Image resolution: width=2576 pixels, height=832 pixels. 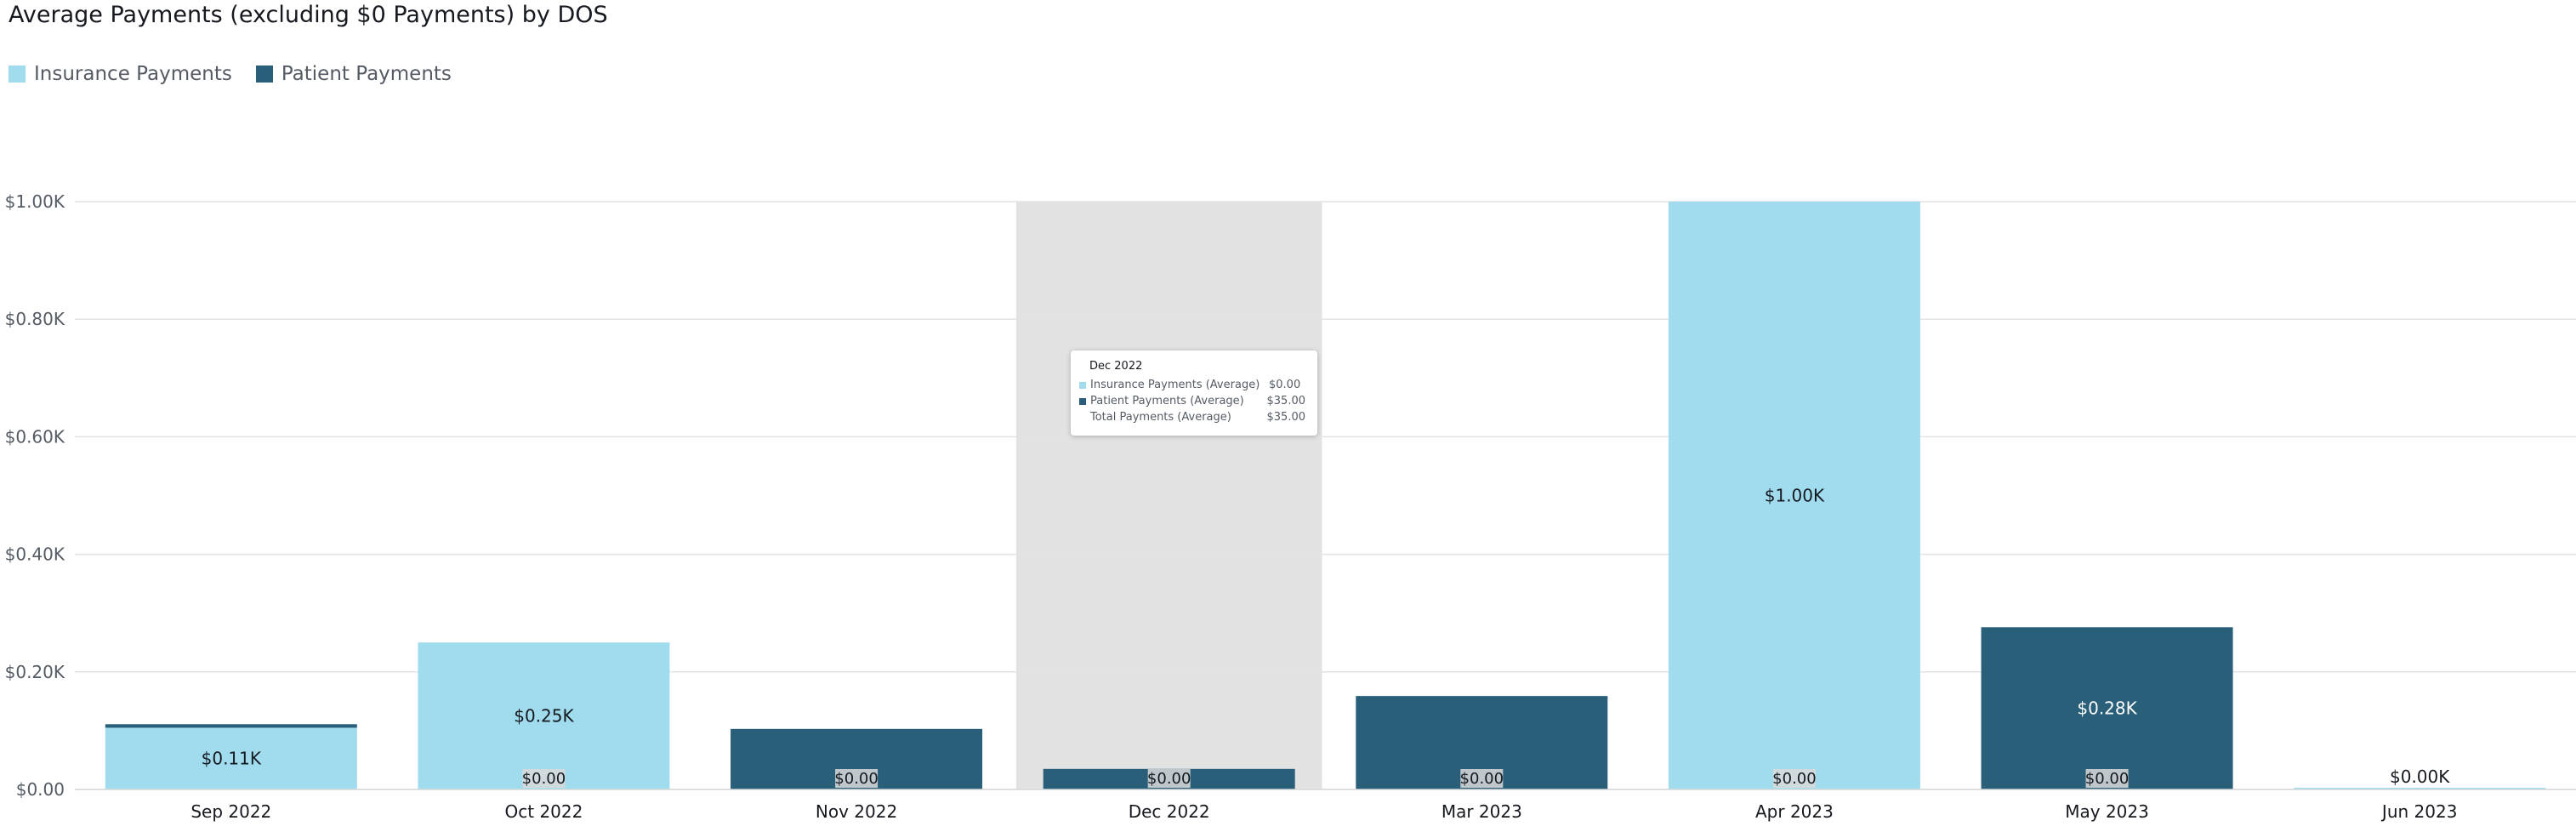 I want to click on tooltip-row-insurance: Insurance Payments (Average) $0.00, so click(x=1192, y=385).